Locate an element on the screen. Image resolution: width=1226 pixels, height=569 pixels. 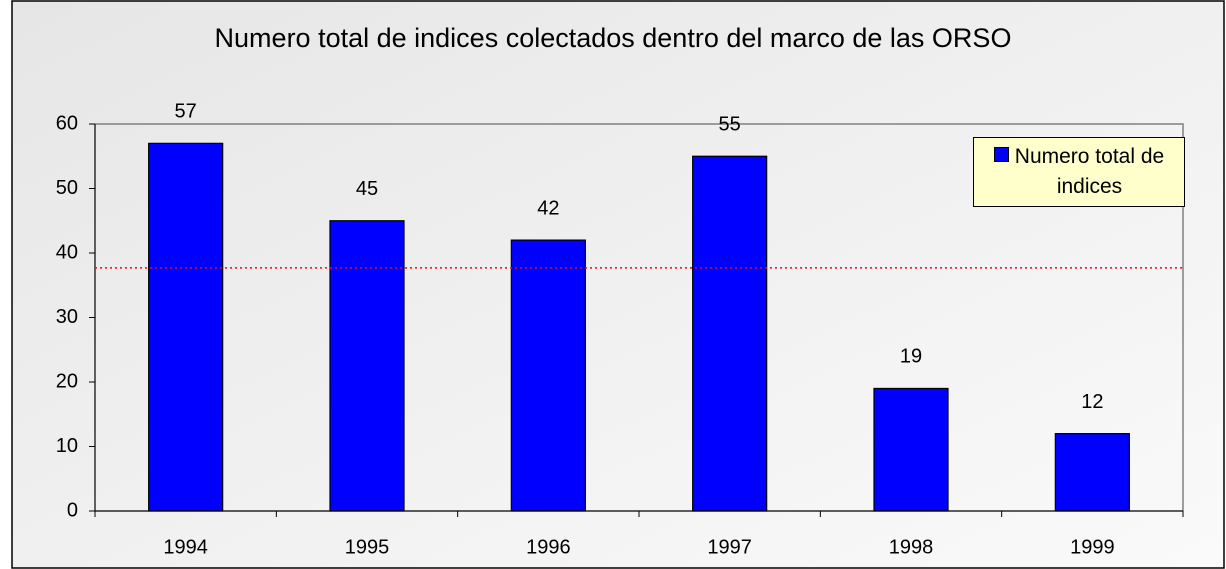
x-tick-label: 1995 is located at coordinates (367, 547).